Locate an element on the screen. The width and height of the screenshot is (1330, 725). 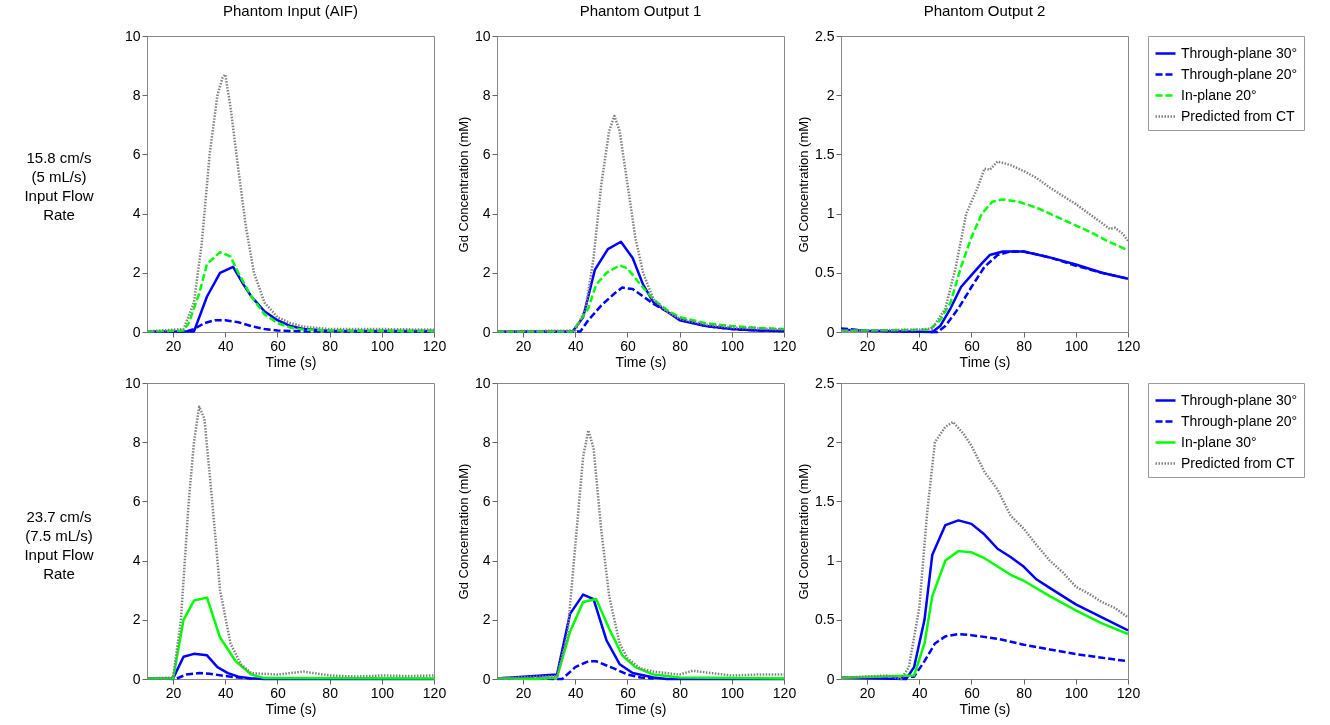
chart-title: Phantom Output 1 is located at coordinates (640, 10).